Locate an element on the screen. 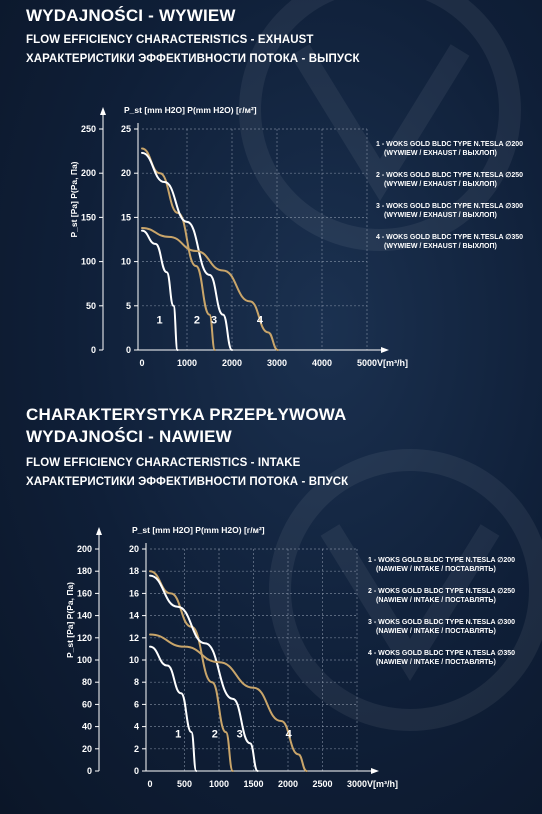  chart2-tick-label-x: 2000 is located at coordinates (288, 784).